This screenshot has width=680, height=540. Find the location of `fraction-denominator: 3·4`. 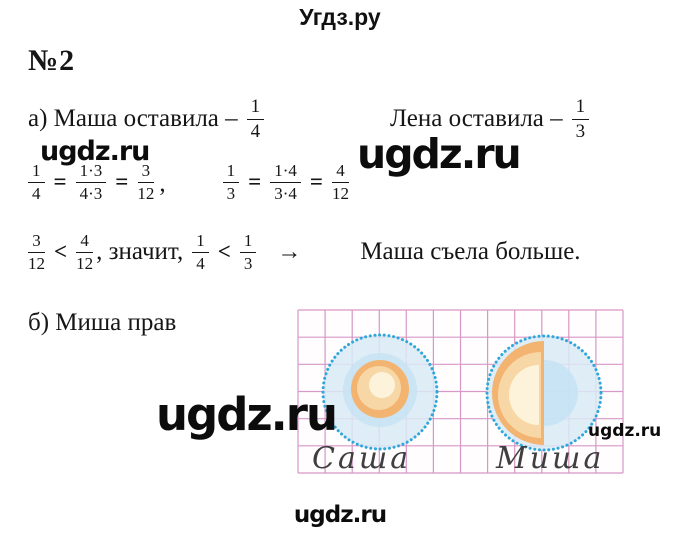

fraction-denominator: 3·4 is located at coordinates (285, 193).